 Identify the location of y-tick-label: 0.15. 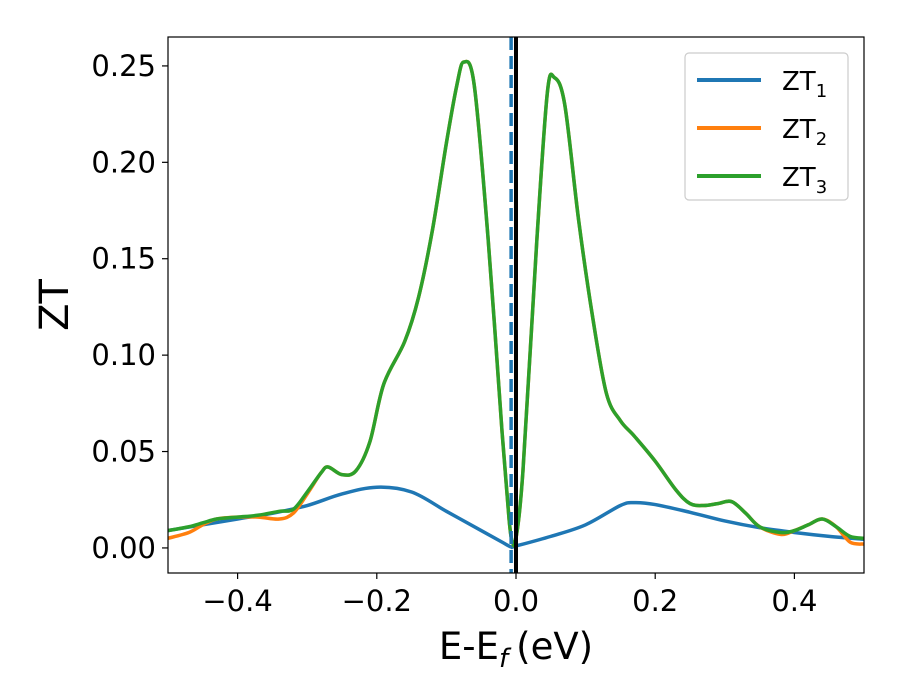
(123, 259).